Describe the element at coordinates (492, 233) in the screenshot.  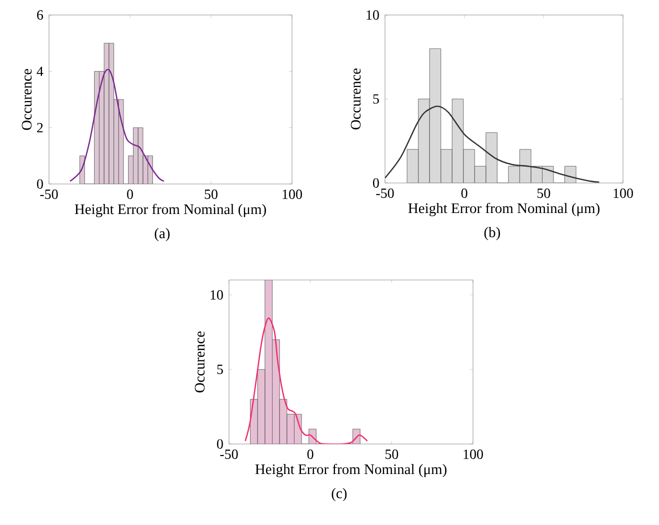
I see `text: (b)` at that location.